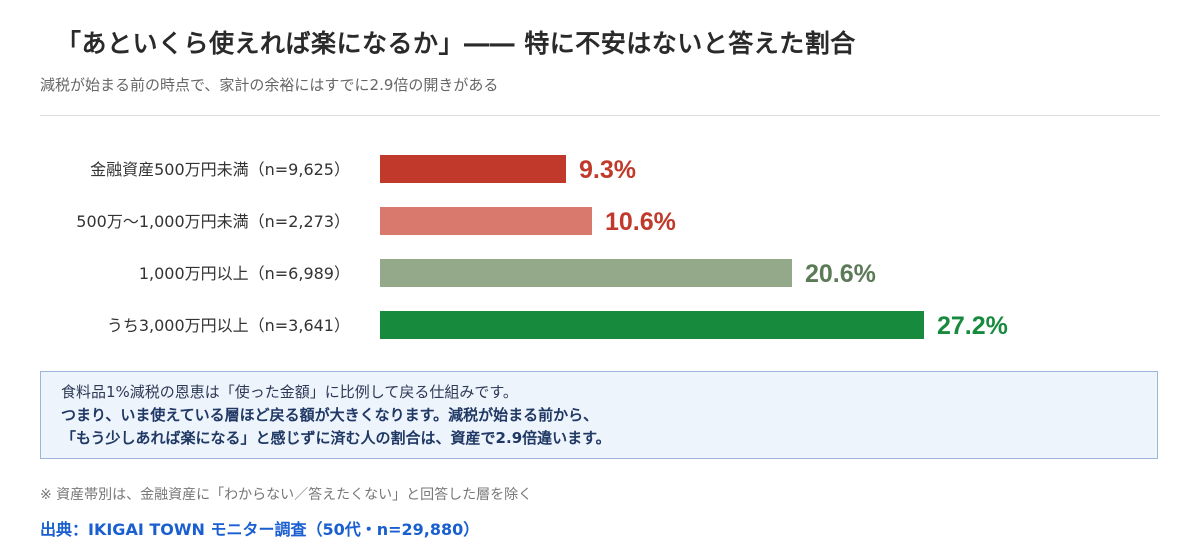  Describe the element at coordinates (269, 85) in the screenshot. I see `page-subtitle: 減税が始まる前の時点で、家計の余裕にはすでに2.9倍の開きがある` at that location.